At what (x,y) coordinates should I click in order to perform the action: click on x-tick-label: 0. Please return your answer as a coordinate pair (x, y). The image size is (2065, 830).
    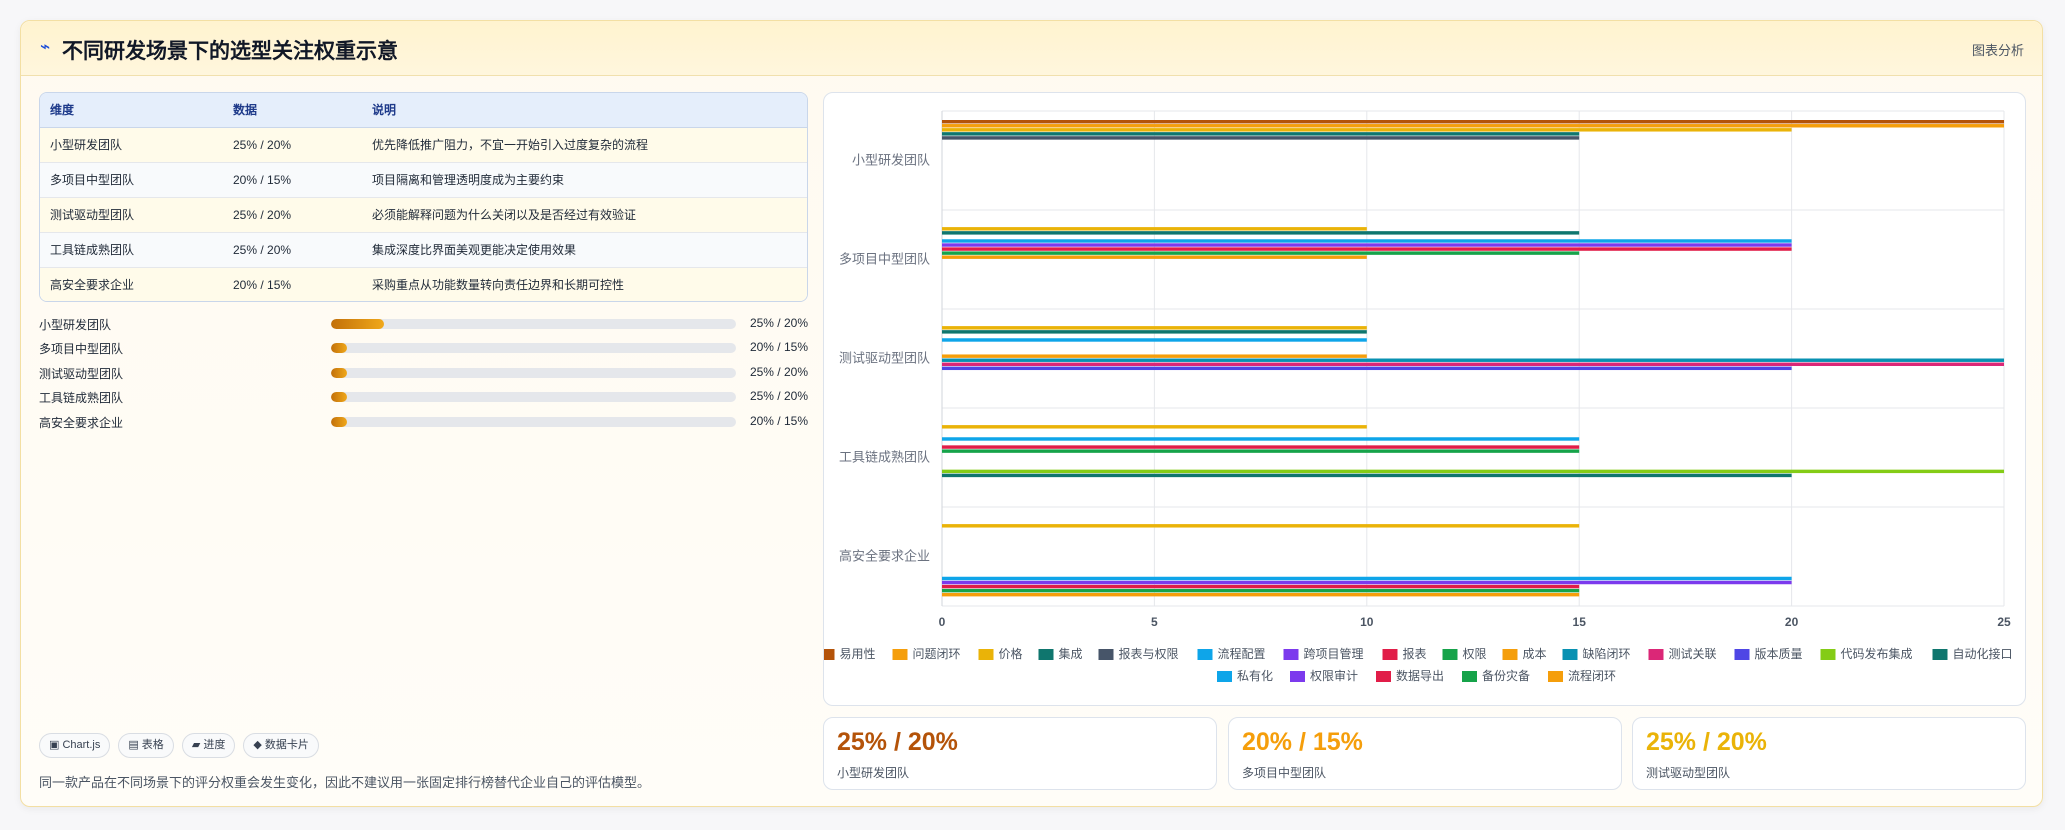
    Looking at the image, I should click on (942, 622).